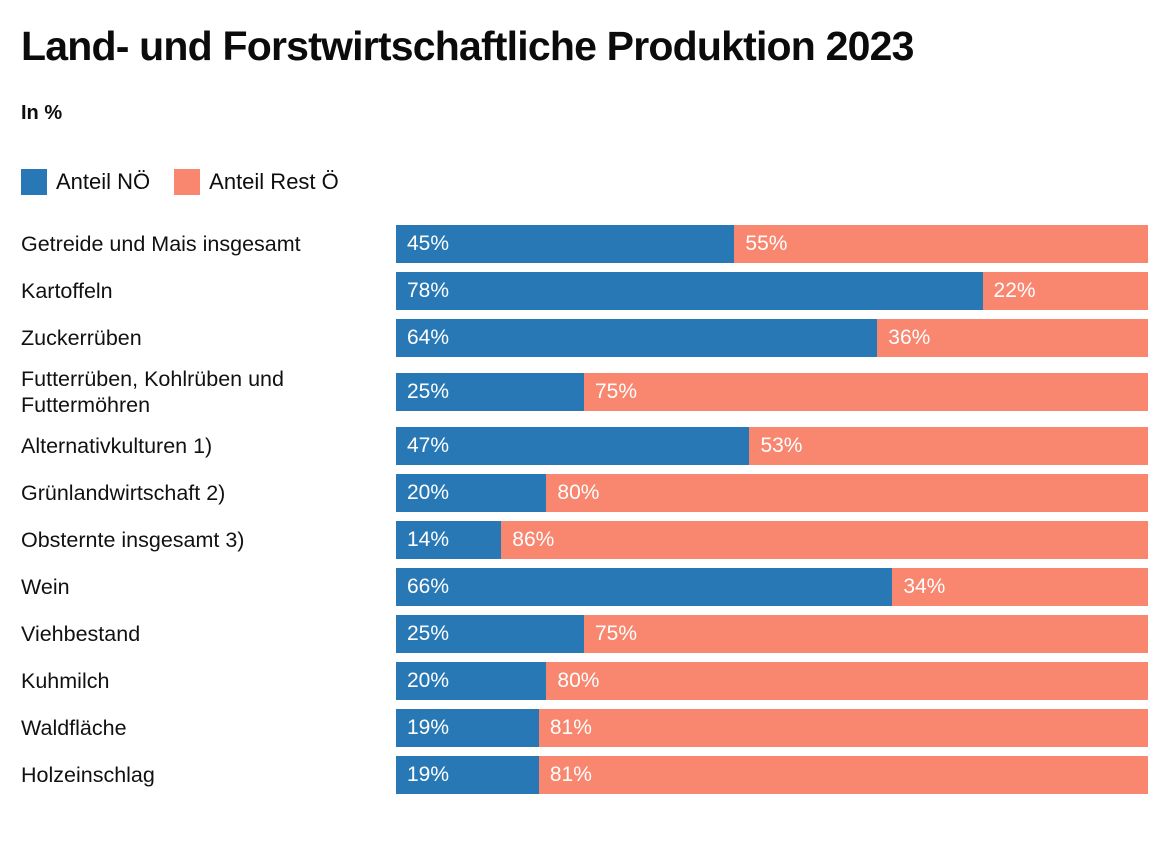  What do you see at coordinates (948, 446) in the screenshot?
I see `bar-segment-rest: 53%` at bounding box center [948, 446].